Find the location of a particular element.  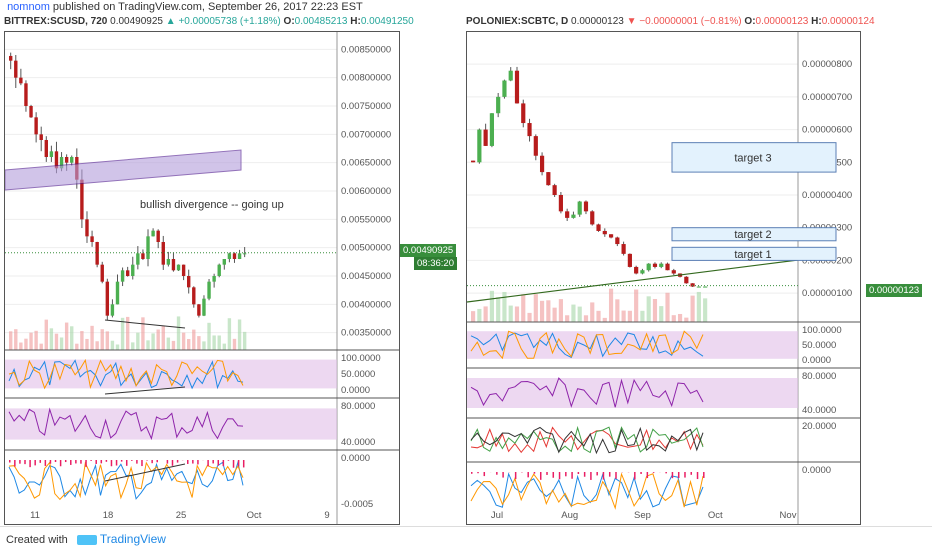

left-symbol: BITTREX:SCUSD, 720 is located at coordinates (55, 21).